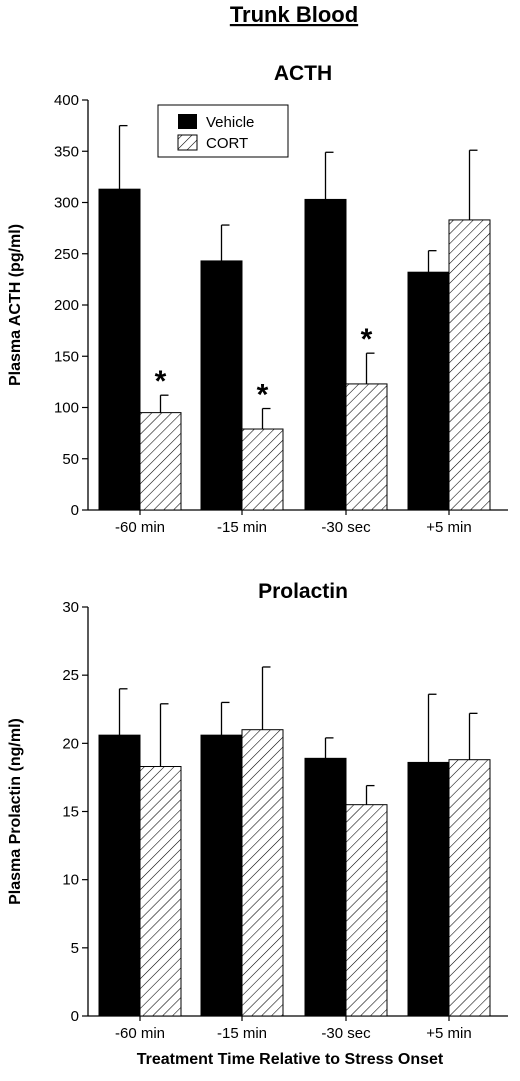 This screenshot has width=520, height=1081. What do you see at coordinates (70, 880) in the screenshot?
I see `prolactin-y-tick-label: 10` at bounding box center [70, 880].